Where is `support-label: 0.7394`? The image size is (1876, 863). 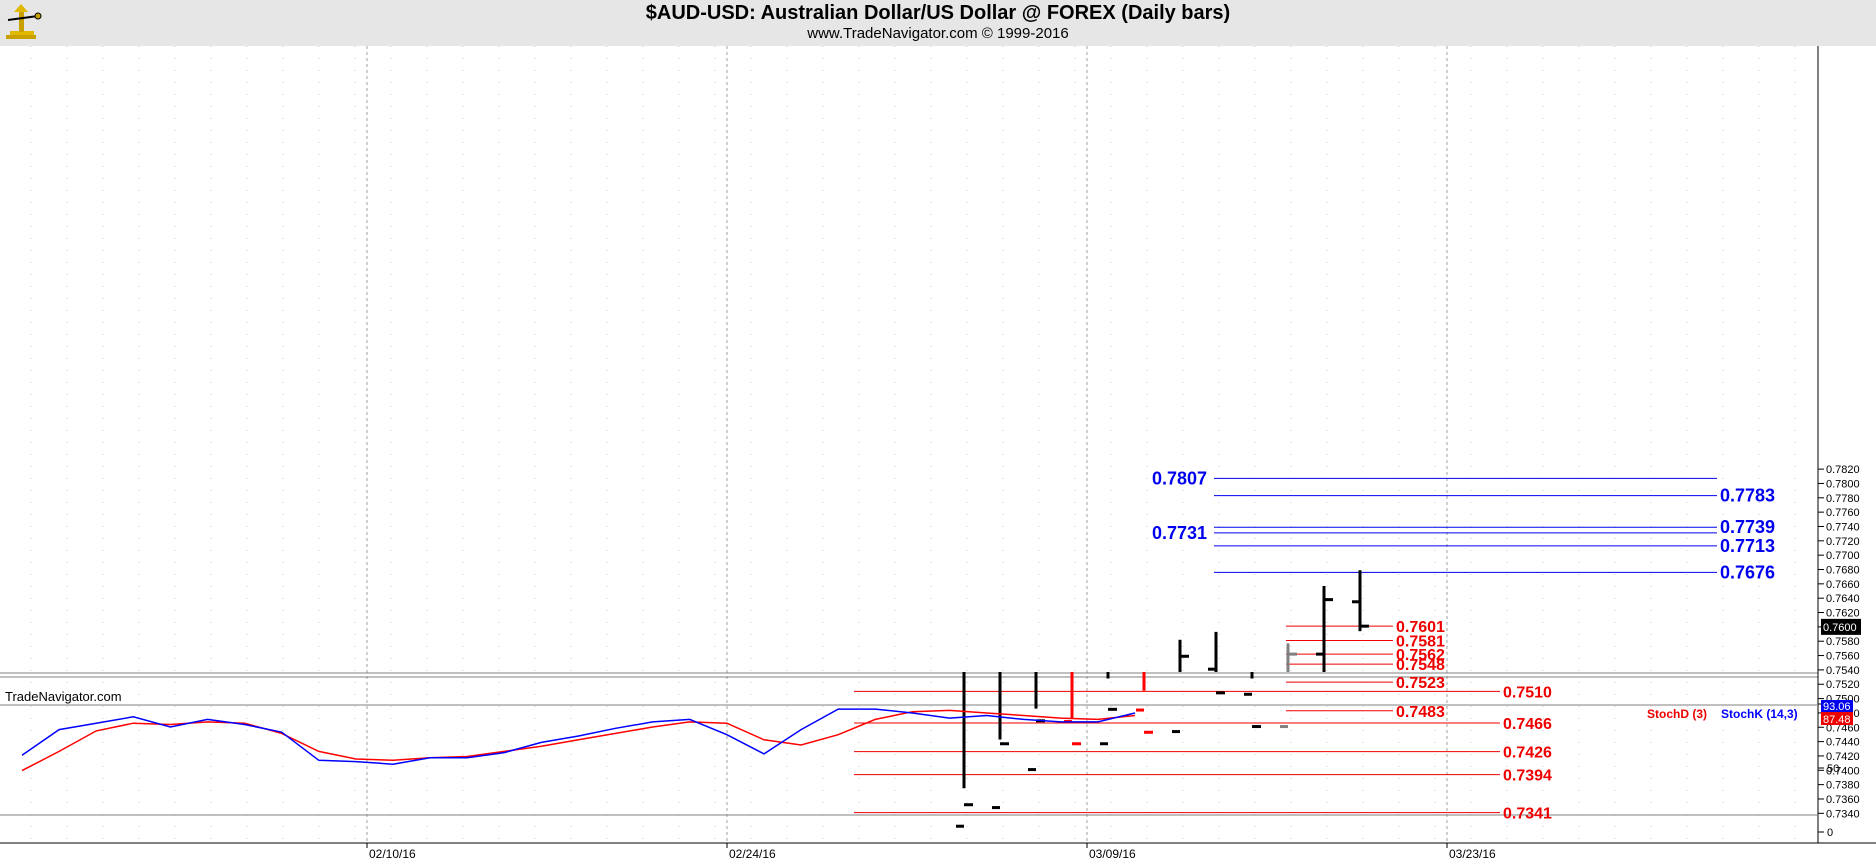 support-label: 0.7394 is located at coordinates (1527, 776).